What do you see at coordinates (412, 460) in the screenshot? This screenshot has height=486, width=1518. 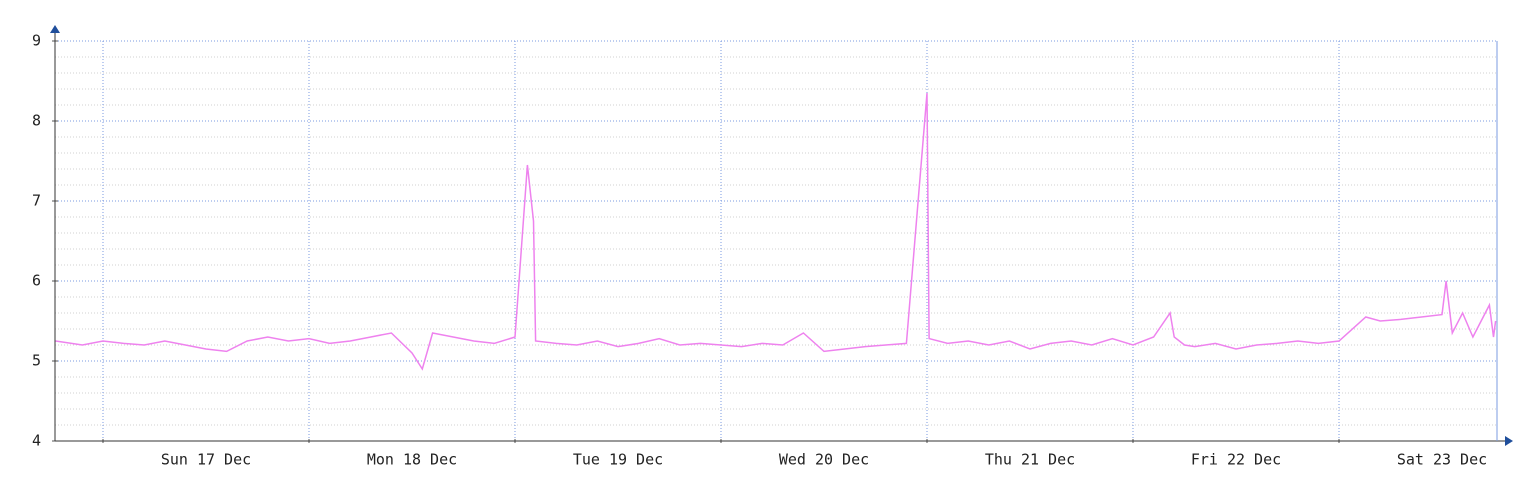 I see `x-tick-label: Mon 18 Dec` at bounding box center [412, 460].